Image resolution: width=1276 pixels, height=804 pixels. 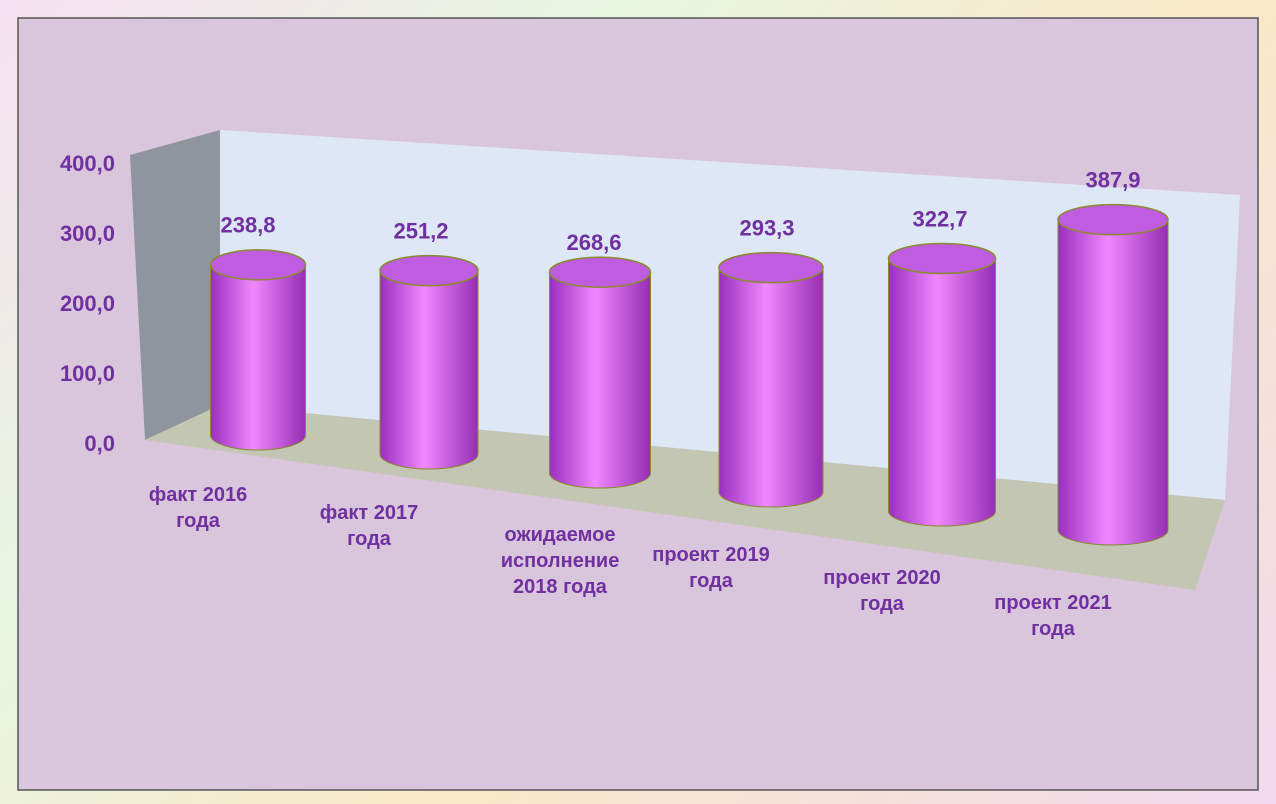 I want to click on value-label: 238,8, so click(x=247, y=225).